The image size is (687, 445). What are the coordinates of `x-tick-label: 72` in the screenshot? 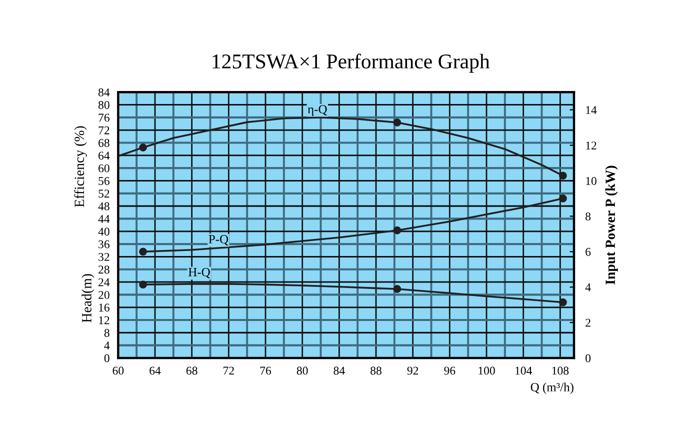 It's located at (229, 370).